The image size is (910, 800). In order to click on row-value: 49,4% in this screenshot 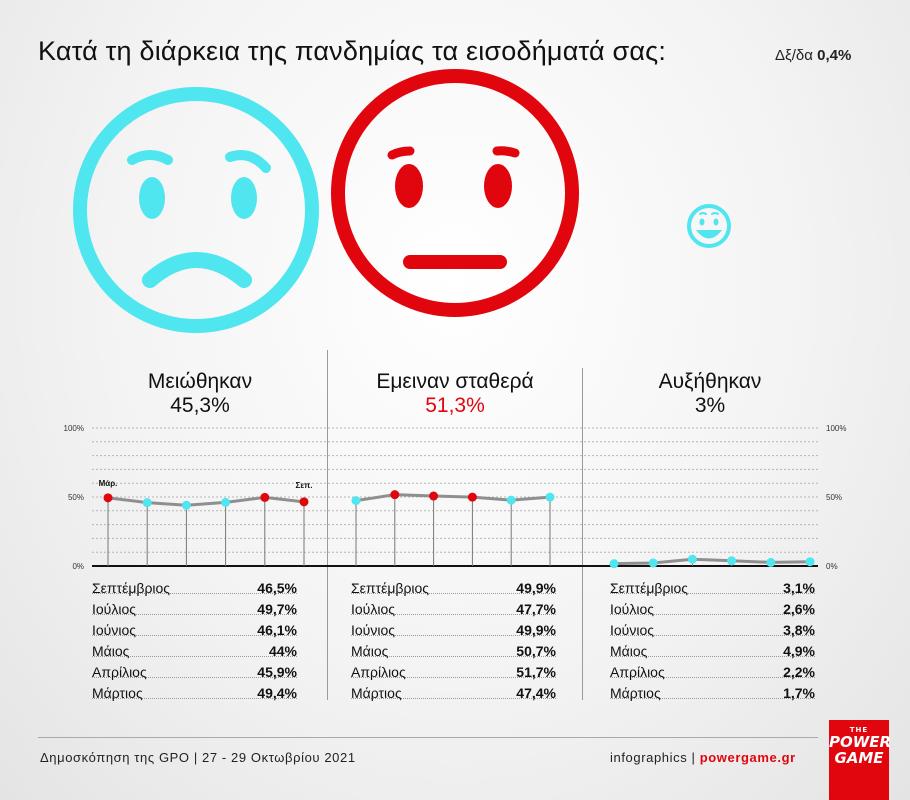, I will do `click(277, 693)`.